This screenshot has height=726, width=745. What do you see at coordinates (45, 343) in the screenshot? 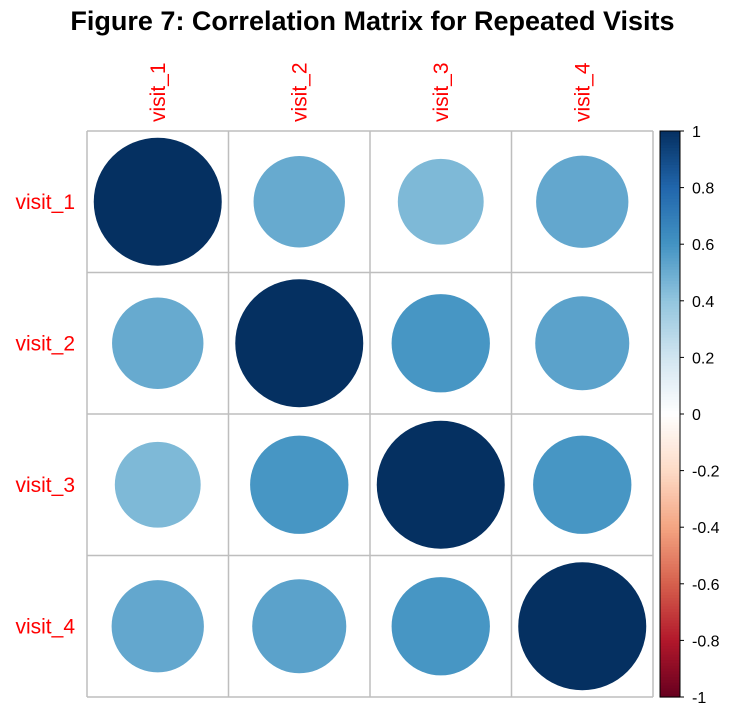
I see `row-label: visit_2` at bounding box center [45, 343].